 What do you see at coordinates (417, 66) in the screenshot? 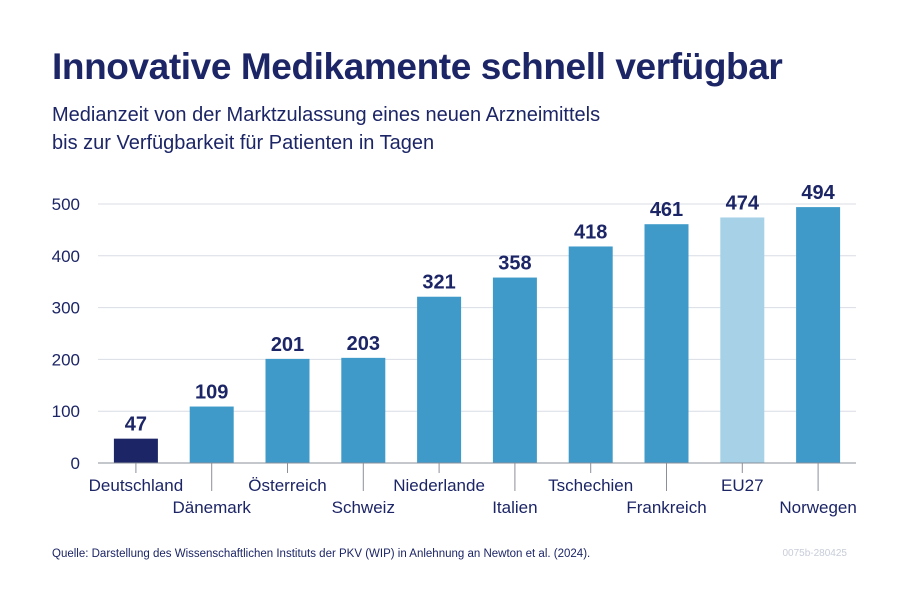
I see `page-title: Innovative Medikamente schnell verfügbar` at bounding box center [417, 66].